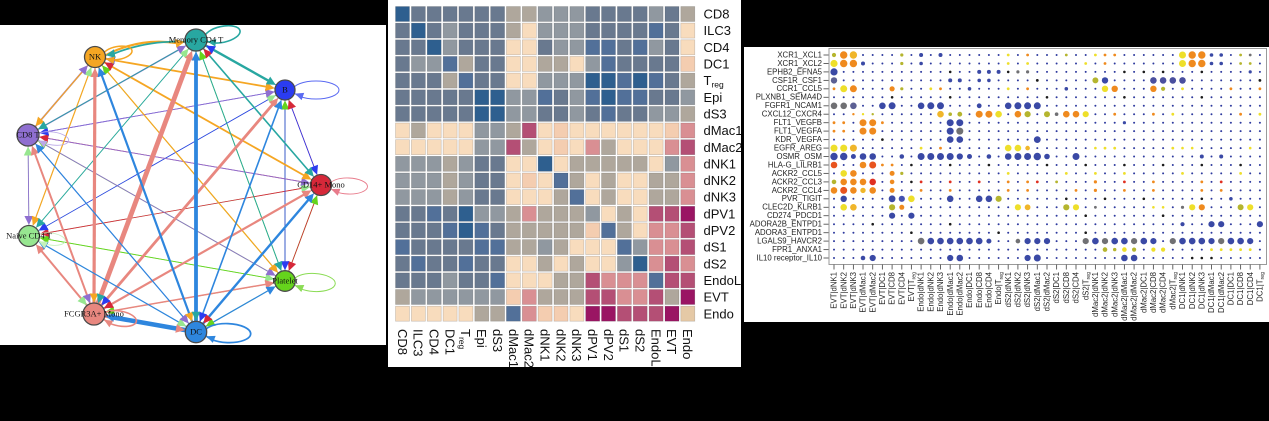 The image size is (1269, 421). What do you see at coordinates (798, 131) in the screenshot?
I see `svg-text: FLT1_VEGFA` at bounding box center [798, 131].